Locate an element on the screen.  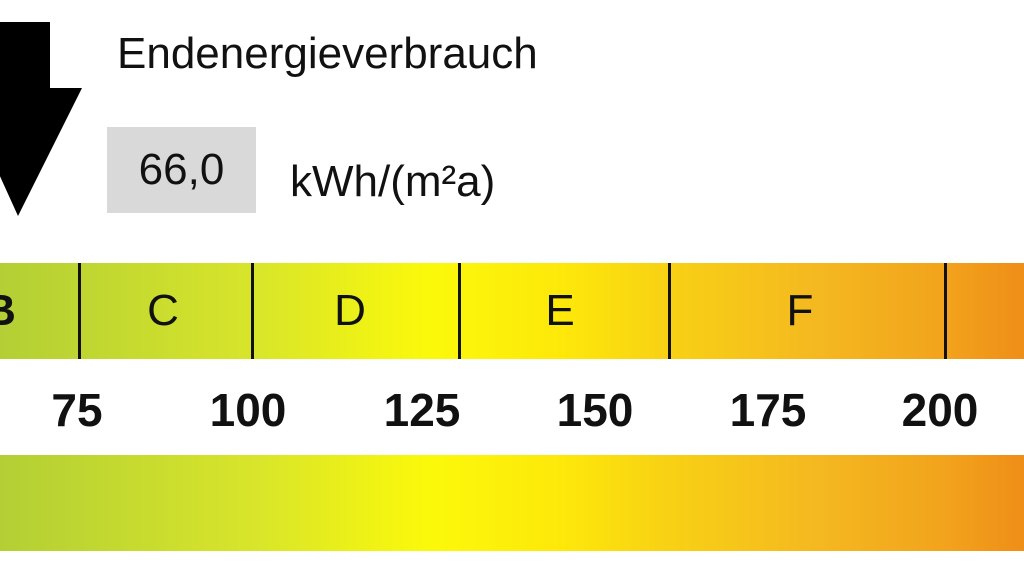
unit-label: kWh/(m²a) is located at coordinates (393, 181).